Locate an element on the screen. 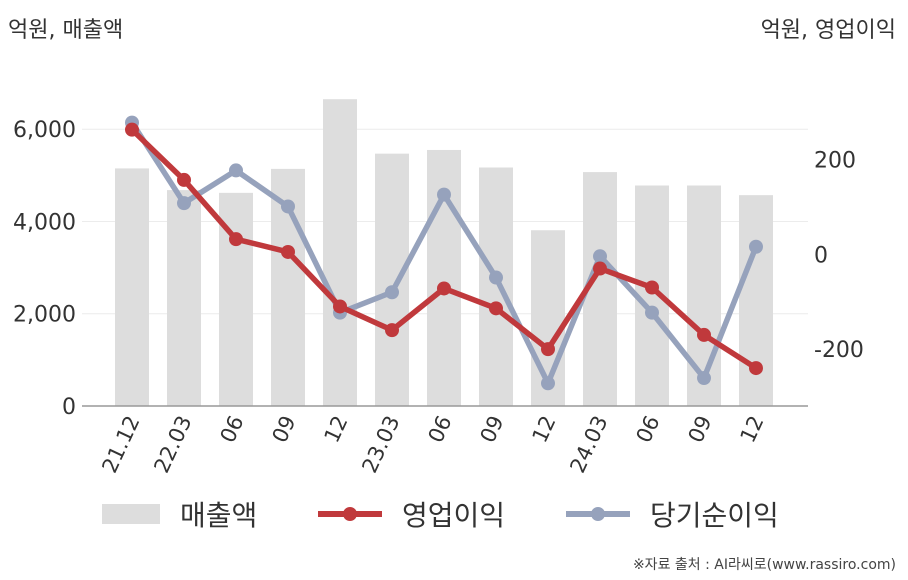 Image resolution: width=908 pixels, height=580 pixels. left-tick-label: 6,000 is located at coordinates (44, 130).